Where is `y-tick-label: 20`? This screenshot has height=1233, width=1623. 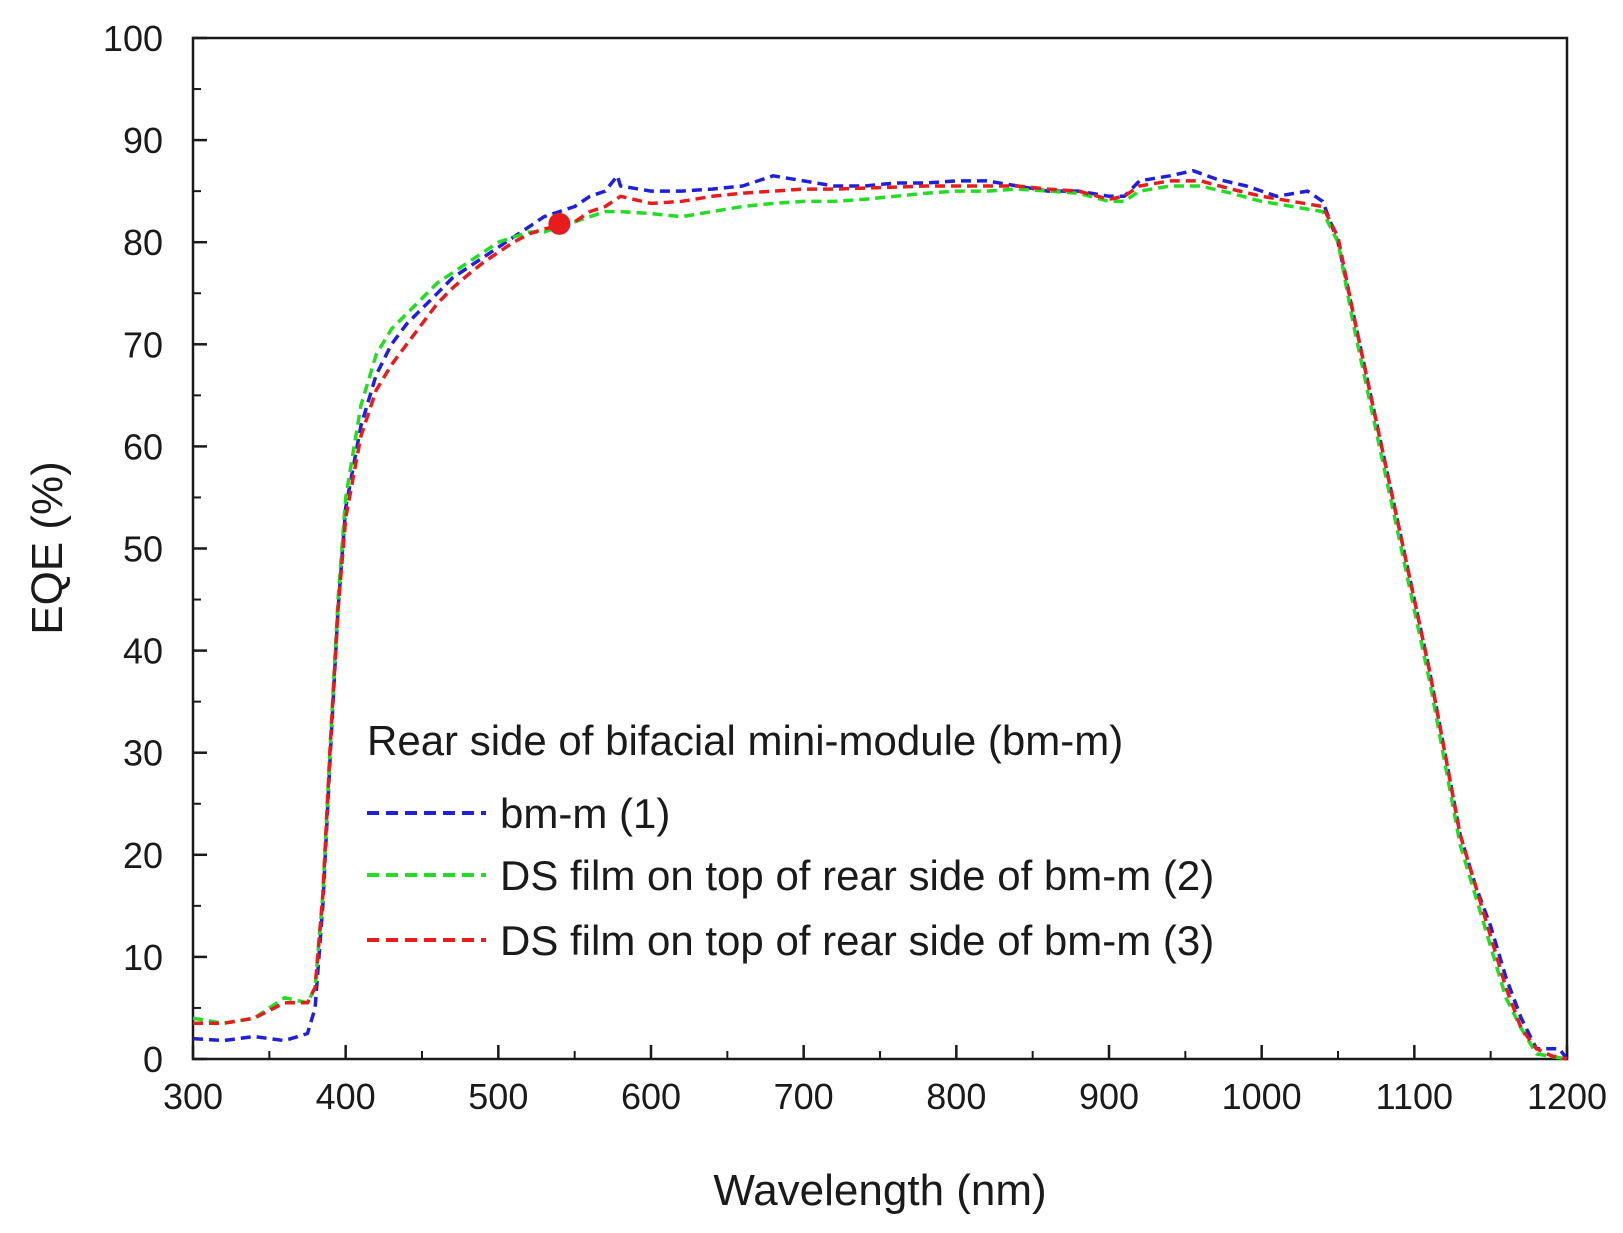 y-tick-label: 20 is located at coordinates (143, 855).